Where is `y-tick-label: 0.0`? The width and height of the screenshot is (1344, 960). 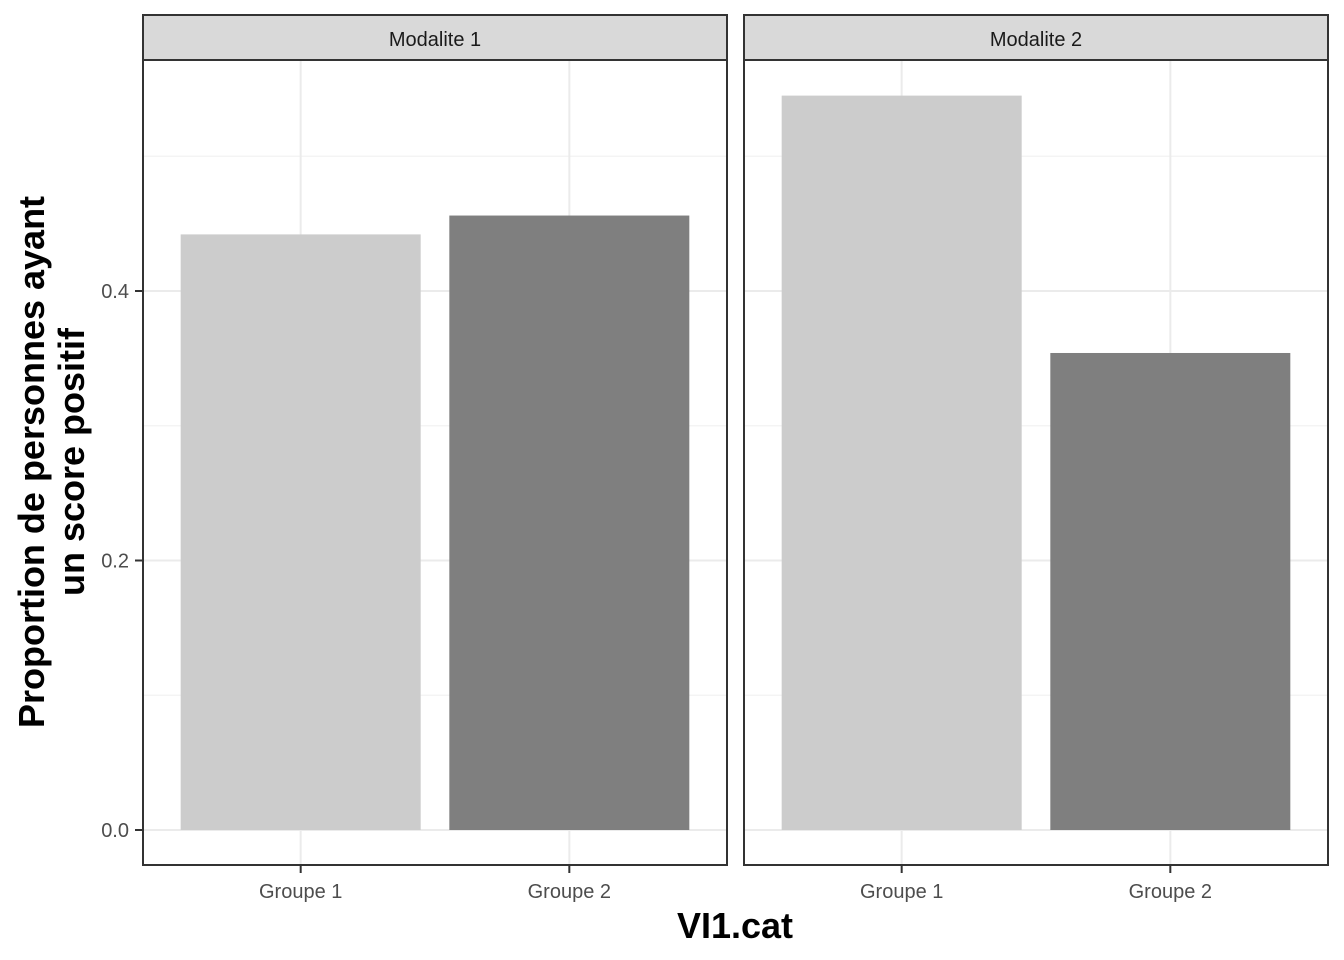
y-tick-label: 0.0 is located at coordinates (115, 831).